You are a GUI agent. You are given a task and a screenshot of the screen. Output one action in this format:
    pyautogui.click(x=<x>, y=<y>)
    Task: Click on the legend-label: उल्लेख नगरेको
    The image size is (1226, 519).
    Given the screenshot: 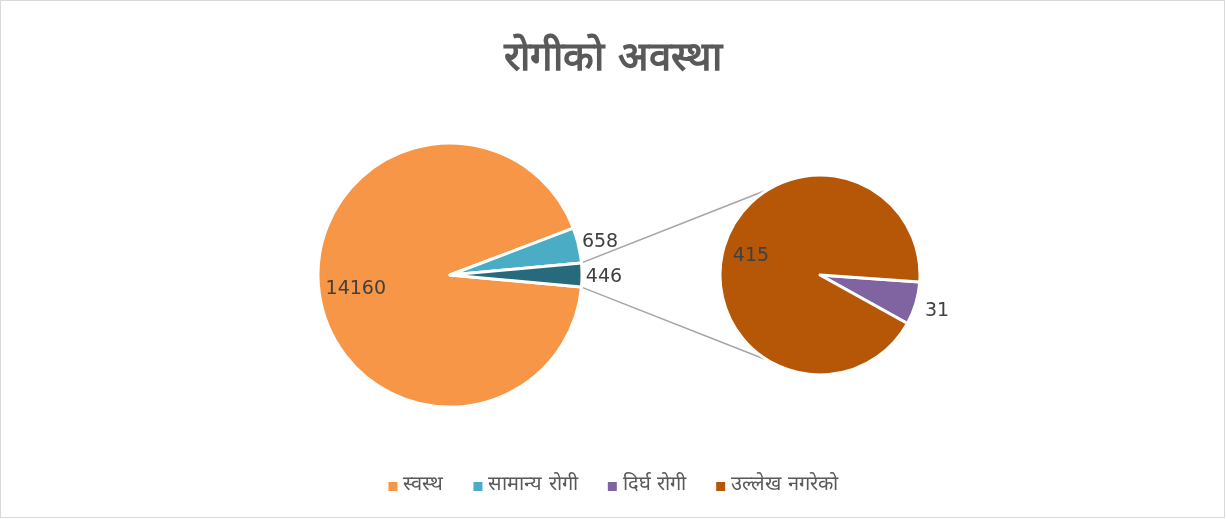 What is the action you would take?
    pyautogui.click(x=785, y=483)
    